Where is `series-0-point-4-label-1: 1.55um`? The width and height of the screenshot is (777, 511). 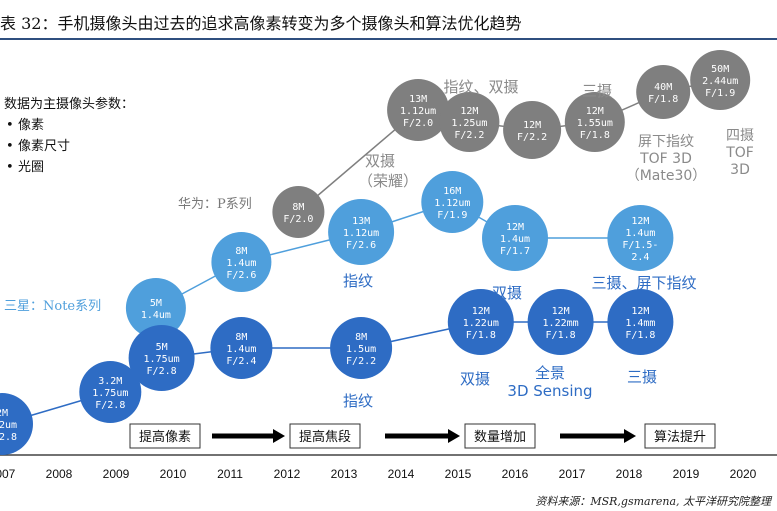
series-0-point-4-label-1: 1.55um is located at coordinates (595, 123).